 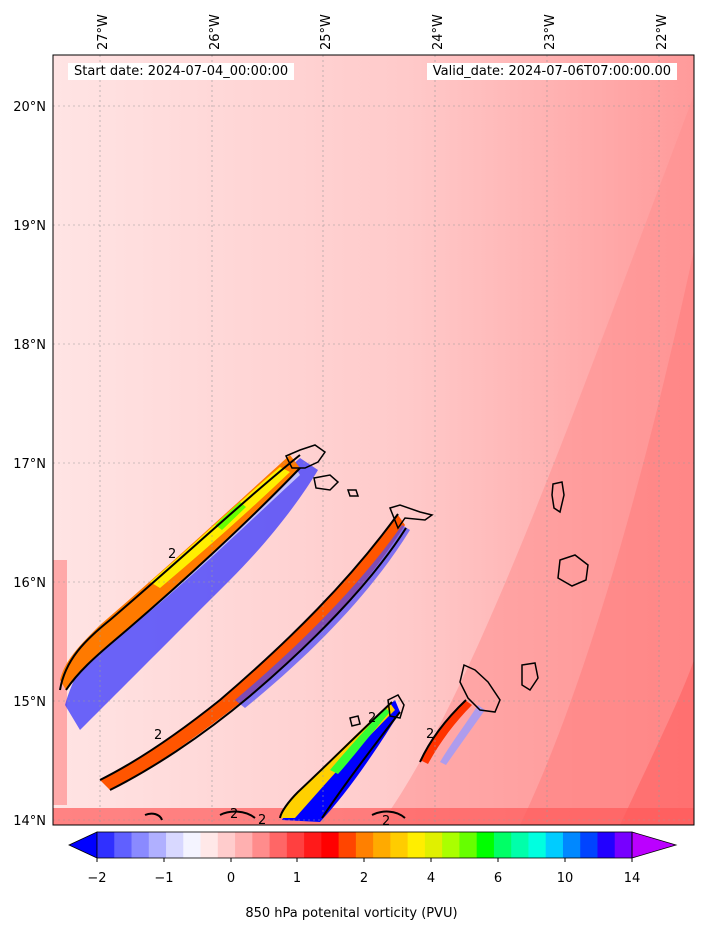 I want to click on colorbar-tick: 6, so click(x=498, y=878).